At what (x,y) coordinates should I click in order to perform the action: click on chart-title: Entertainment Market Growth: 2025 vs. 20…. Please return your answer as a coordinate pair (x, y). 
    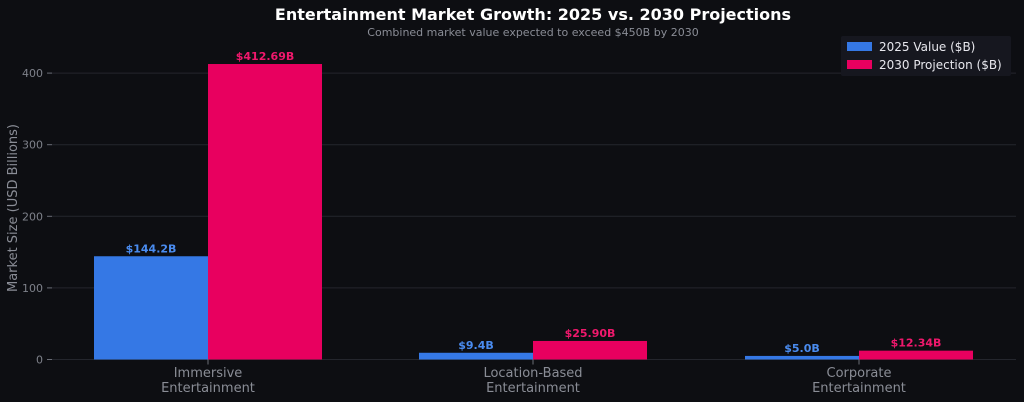
    Looking at the image, I should click on (533, 14).